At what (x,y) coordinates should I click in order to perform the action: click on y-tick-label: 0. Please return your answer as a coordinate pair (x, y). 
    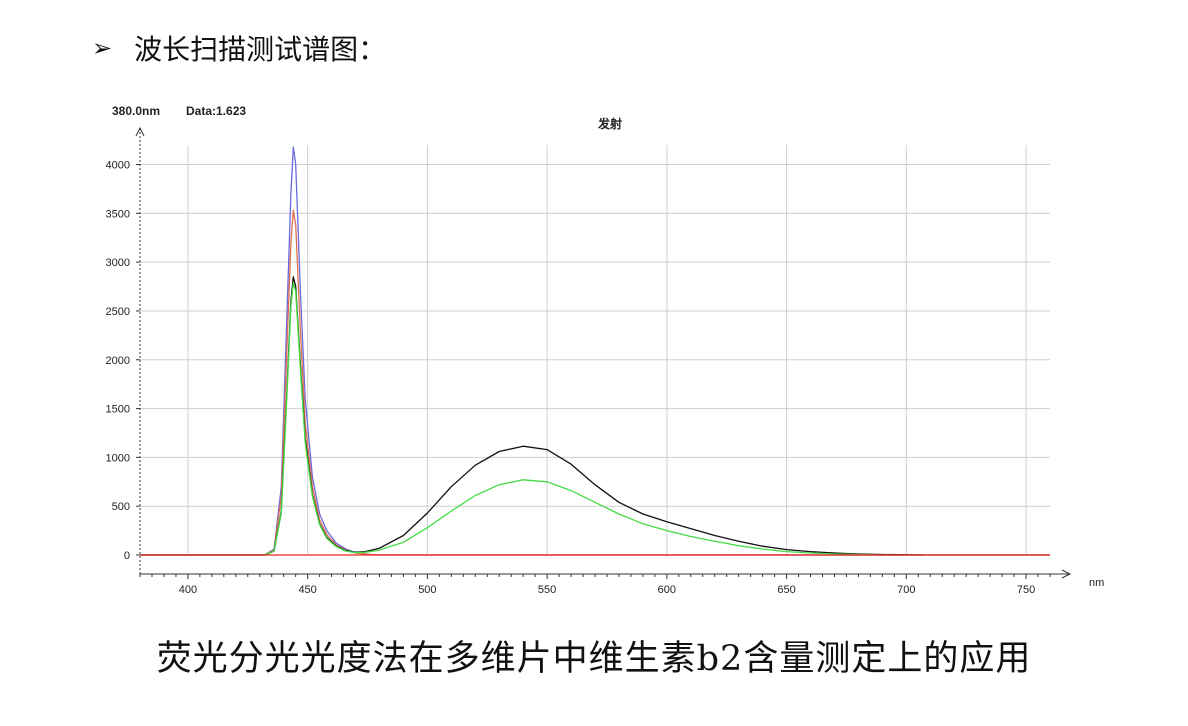
    Looking at the image, I should click on (127, 556).